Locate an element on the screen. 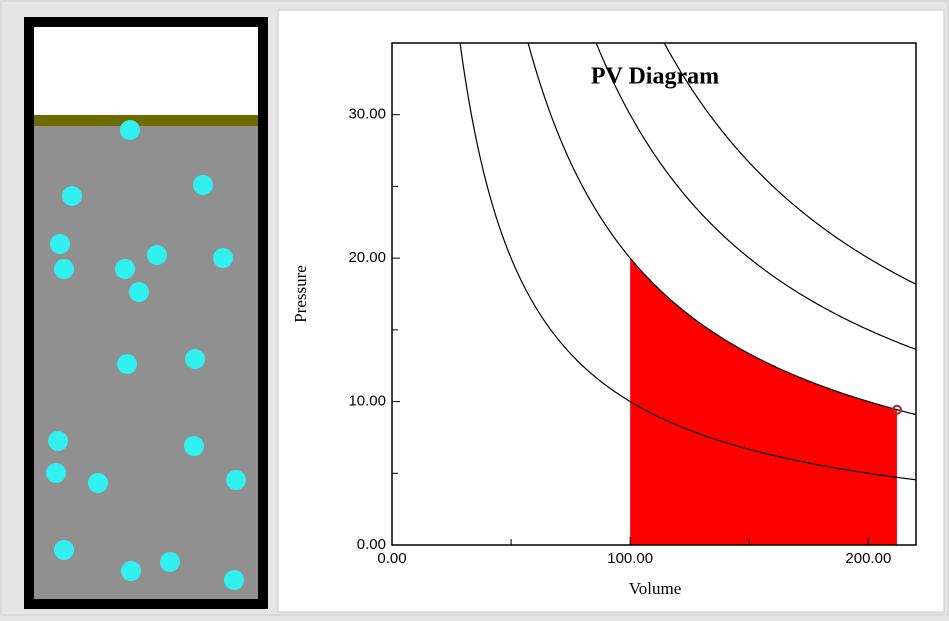  x-axis-label: Volume is located at coordinates (655, 588).